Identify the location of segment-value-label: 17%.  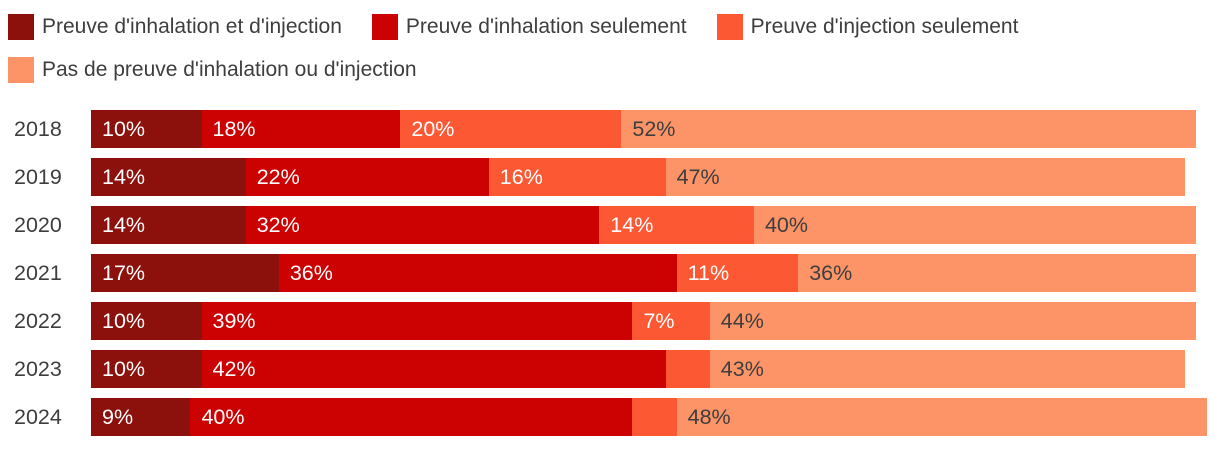
(124, 272).